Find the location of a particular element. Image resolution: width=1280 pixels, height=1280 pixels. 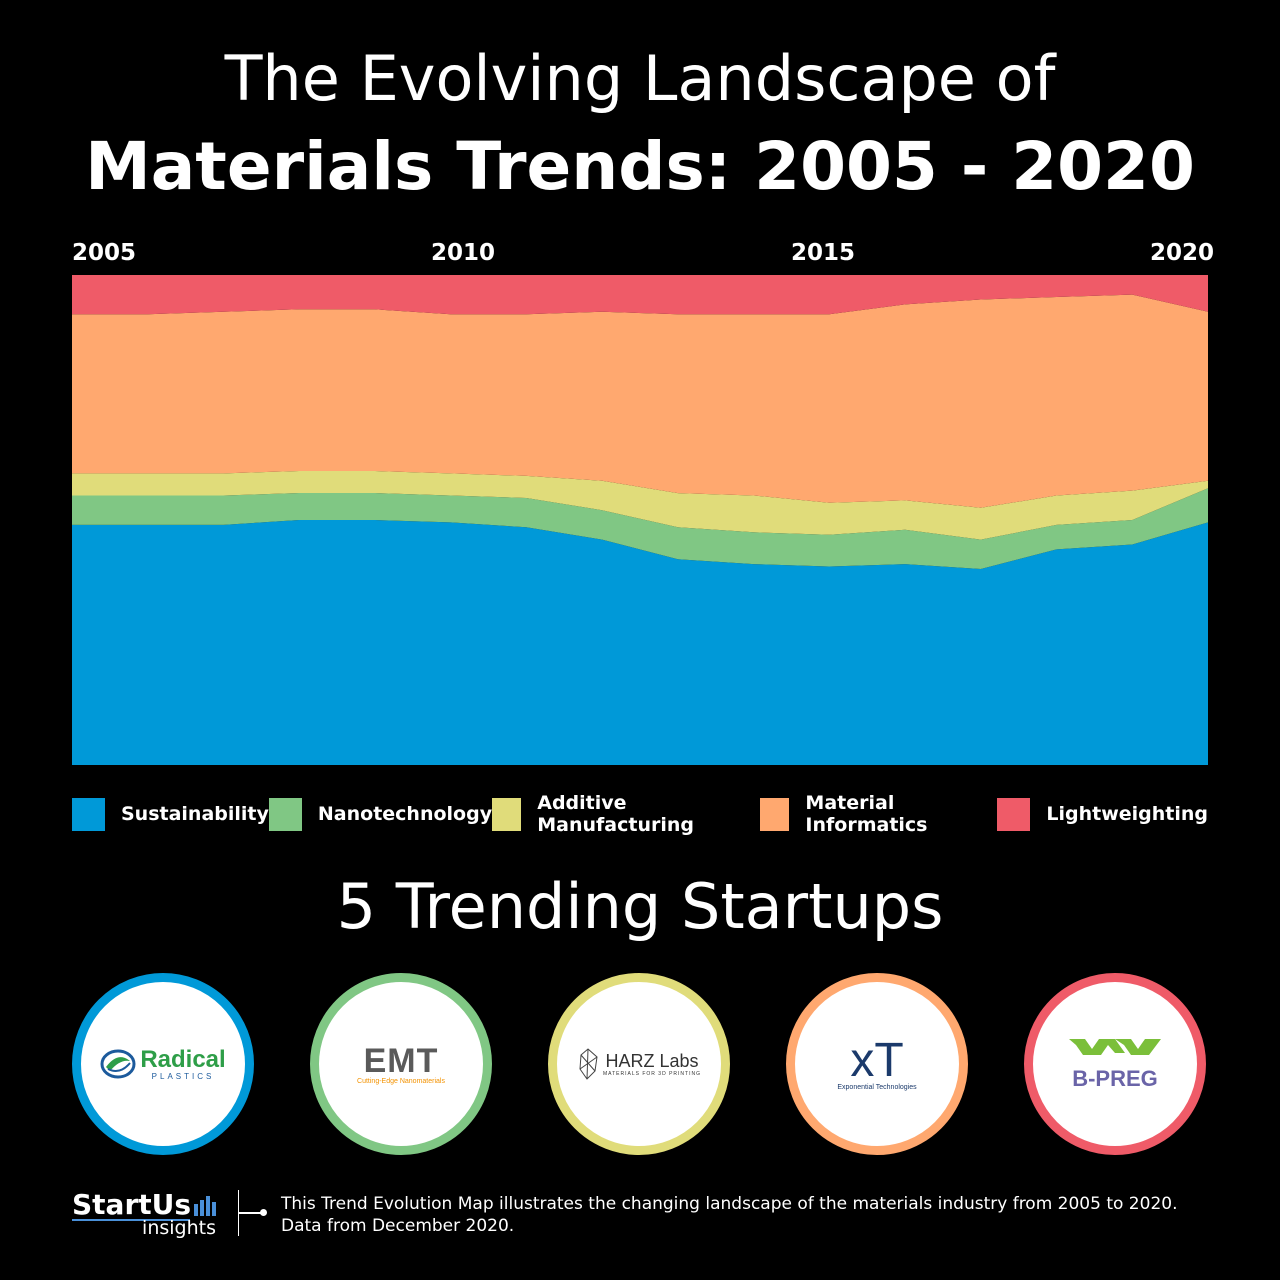

chevron-pattern-icon is located at coordinates (1115, 1046).